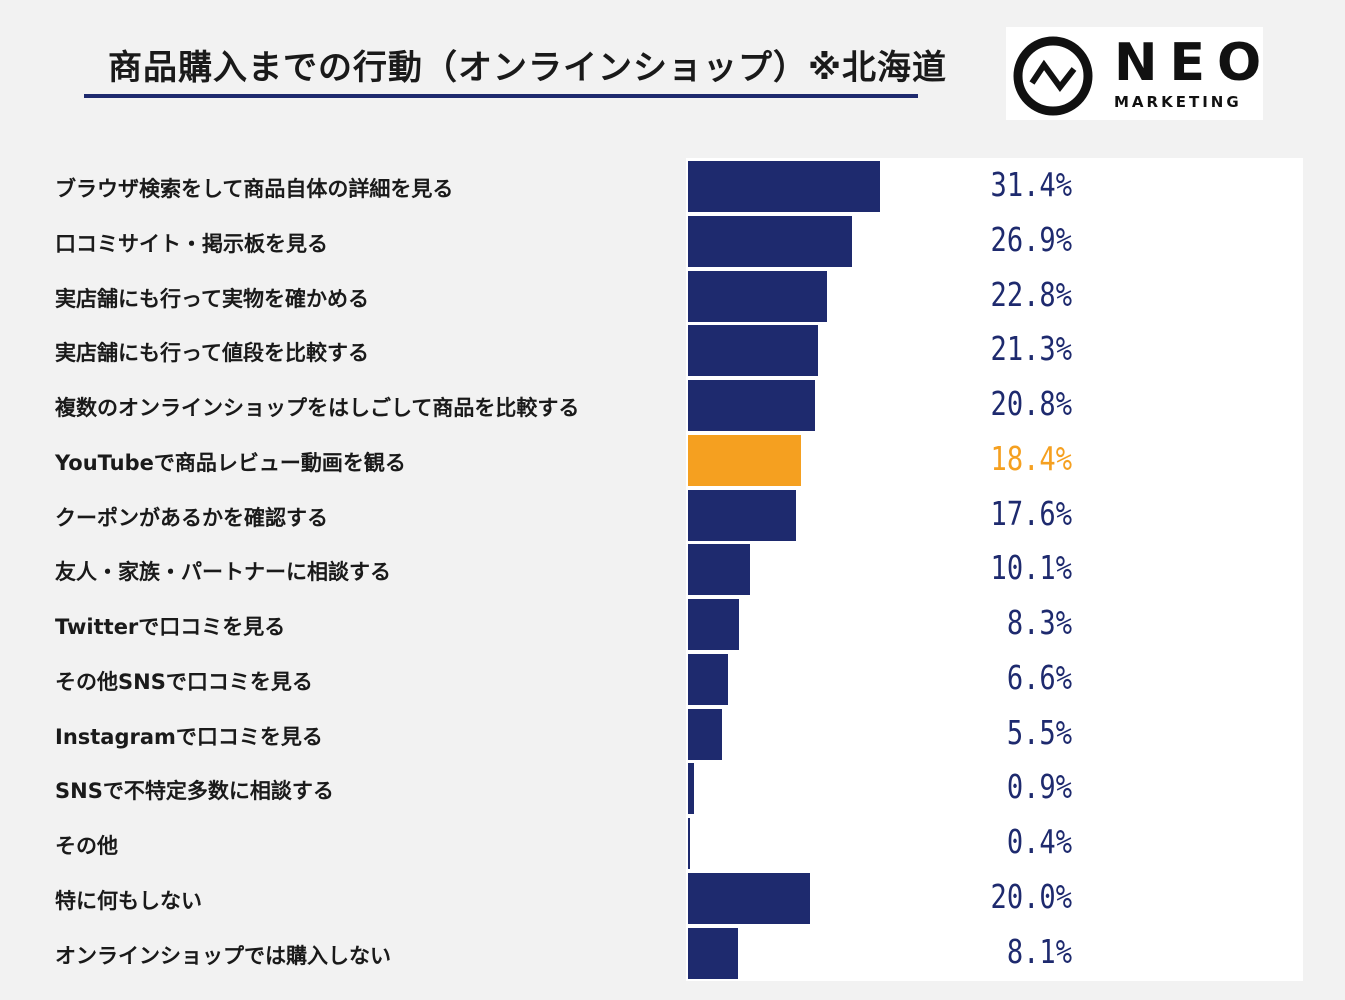  I want to click on value-label: 0.9%, so click(1039, 787).